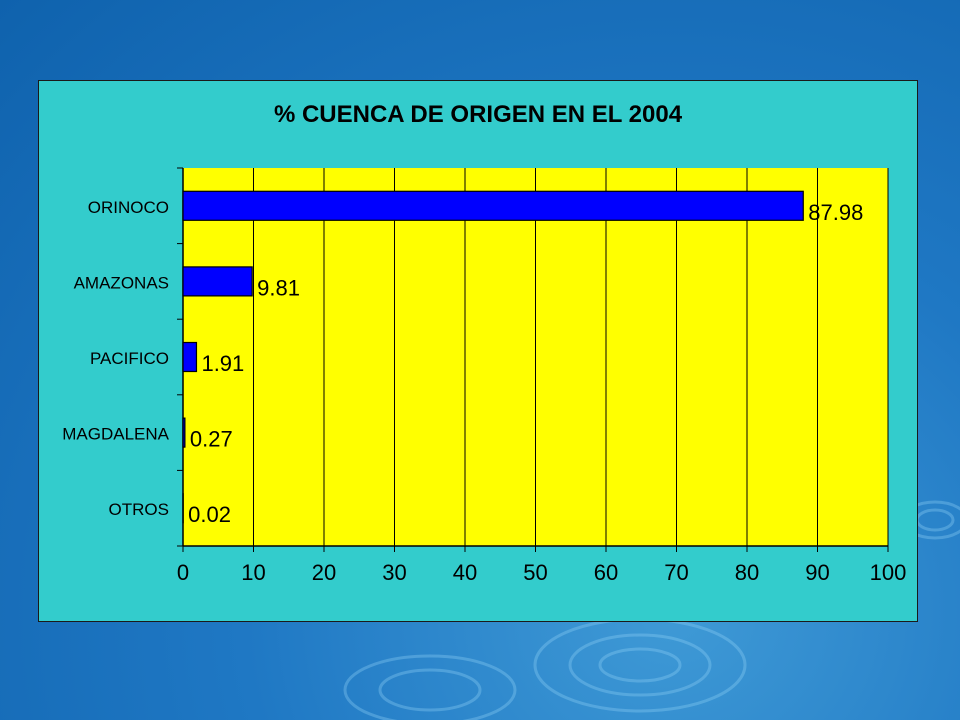 Image resolution: width=960 pixels, height=720 pixels. I want to click on bar-amazonas, so click(217, 281).